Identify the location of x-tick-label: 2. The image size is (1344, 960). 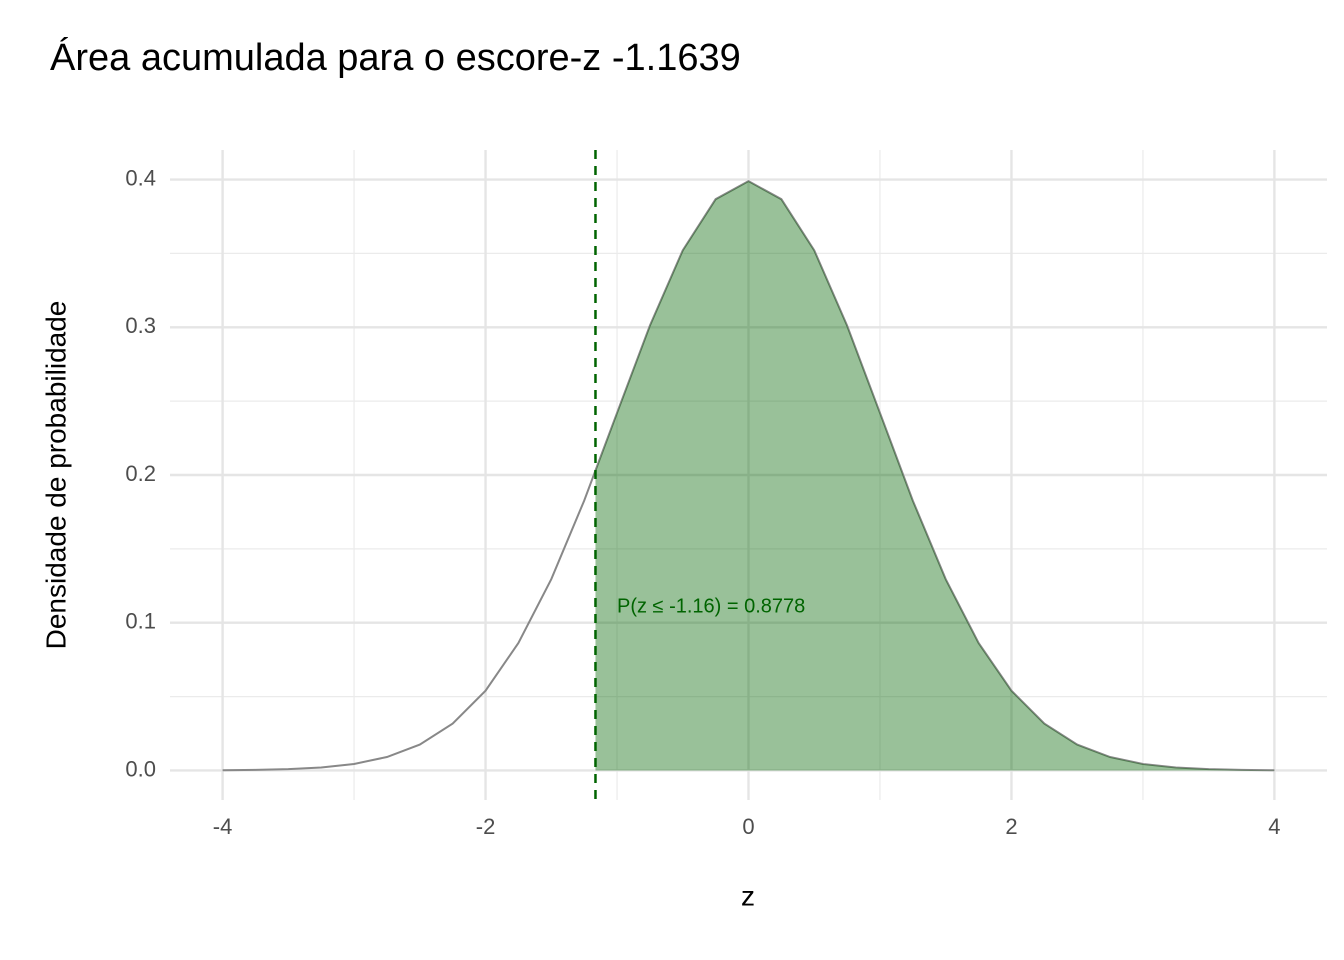
(1011, 826).